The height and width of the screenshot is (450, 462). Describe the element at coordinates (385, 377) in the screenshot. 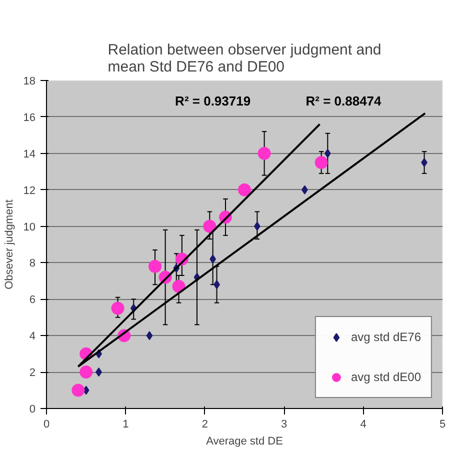

I see `legend-label: avg std dE00` at that location.